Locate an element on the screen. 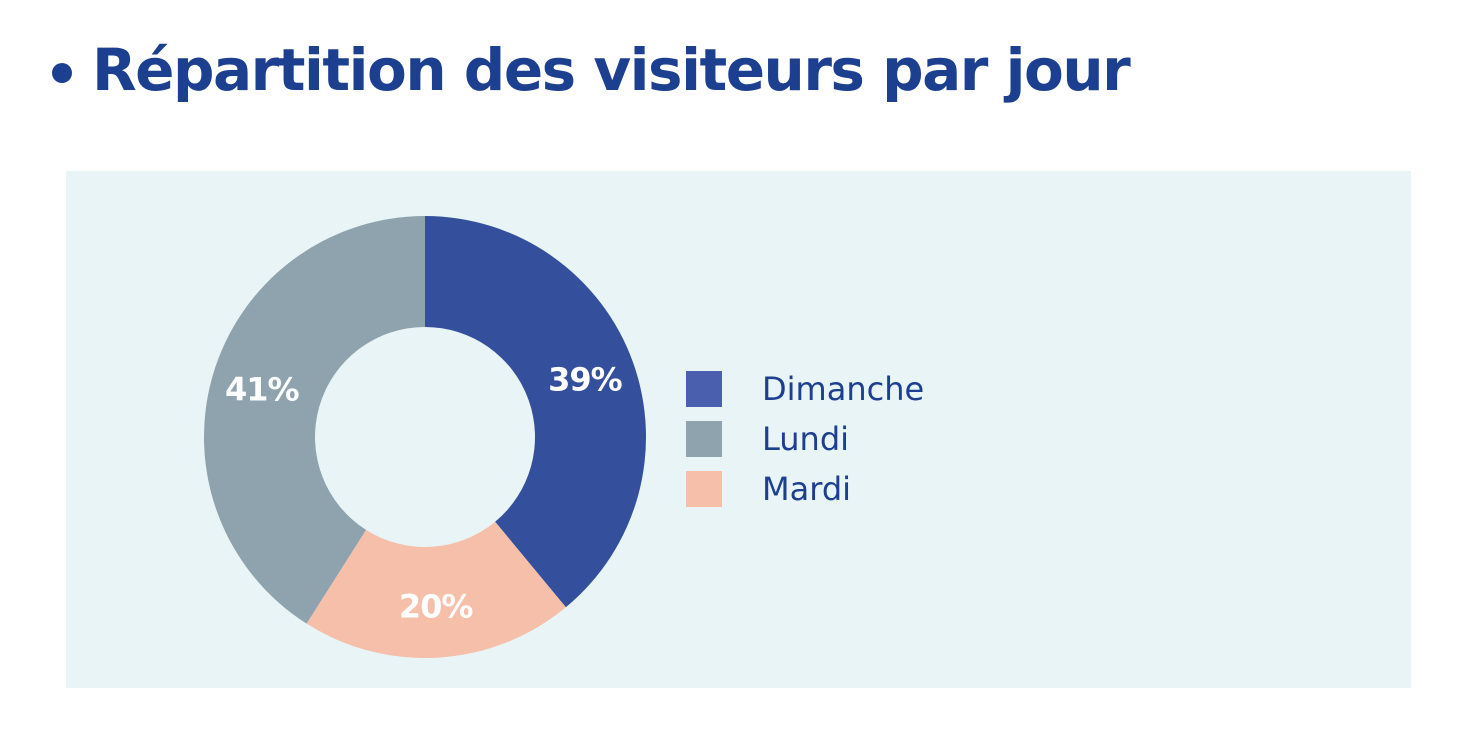  legend-label-lundi: Lundi is located at coordinates (806, 439).